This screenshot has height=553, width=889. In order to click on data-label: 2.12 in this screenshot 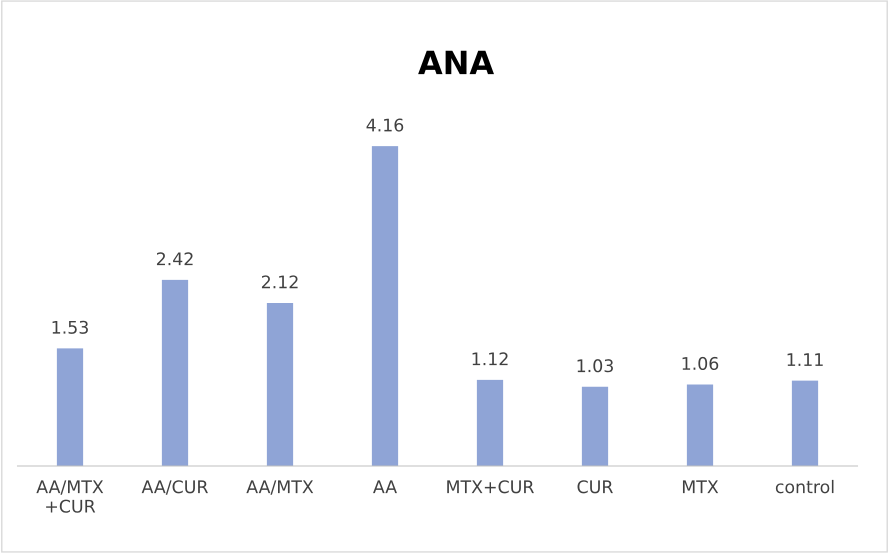, I will do `click(280, 281)`.